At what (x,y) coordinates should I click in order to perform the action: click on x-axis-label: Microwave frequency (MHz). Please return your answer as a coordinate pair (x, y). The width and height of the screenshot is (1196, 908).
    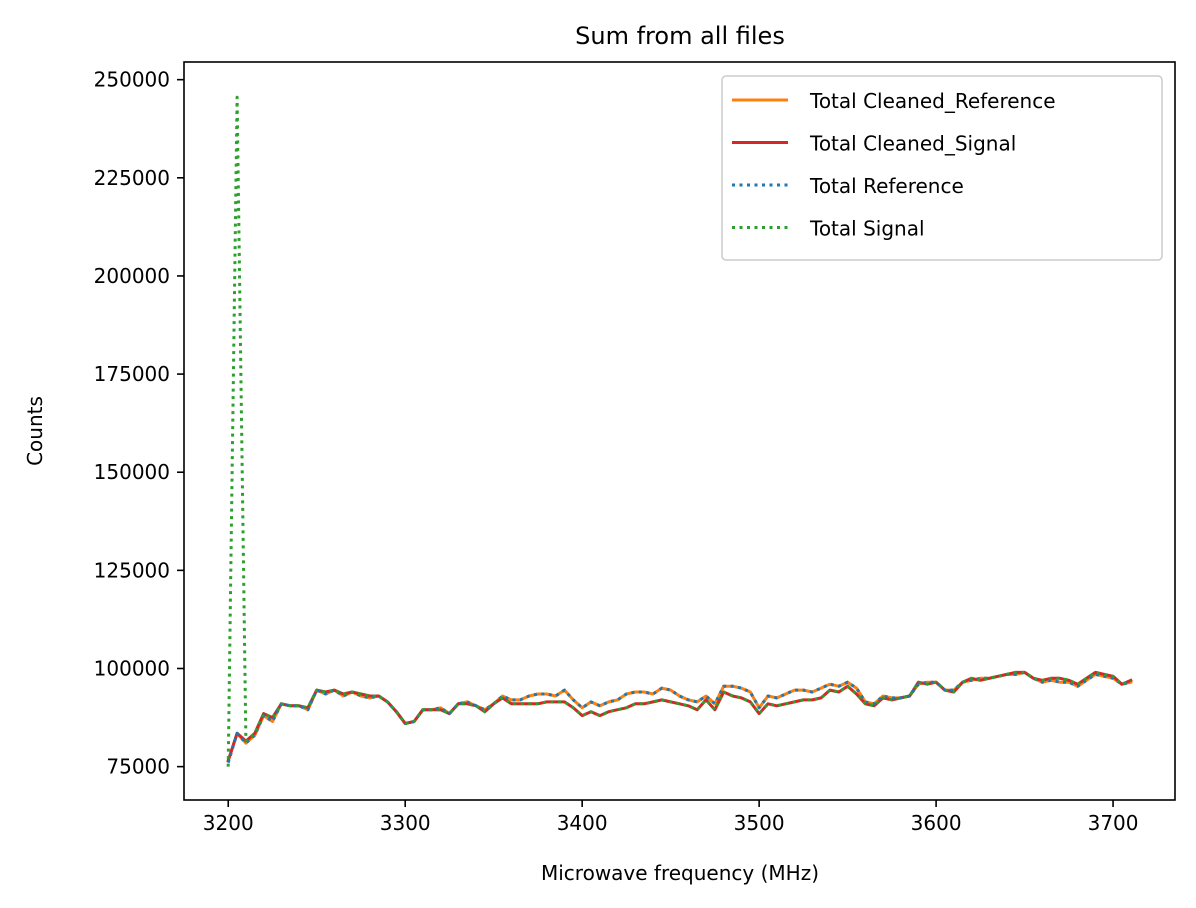
    Looking at the image, I should click on (680, 873).